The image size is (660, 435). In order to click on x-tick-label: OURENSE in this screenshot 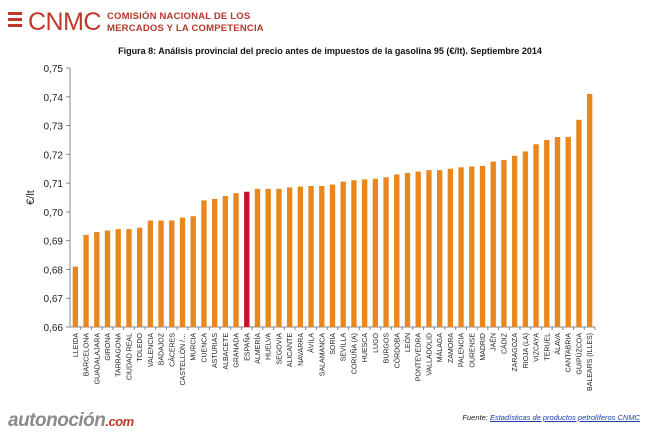, I will do `click(472, 350)`.